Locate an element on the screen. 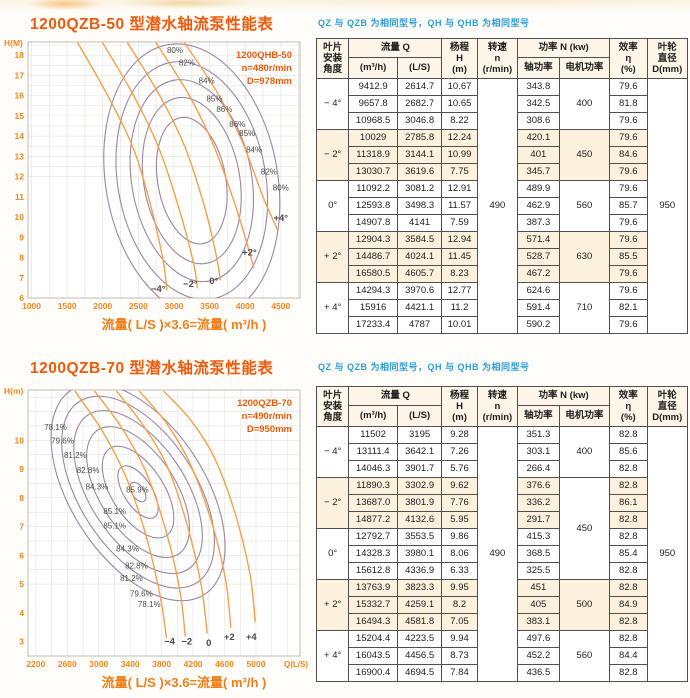  cell-shaft-power: 624.6 is located at coordinates (538, 291).